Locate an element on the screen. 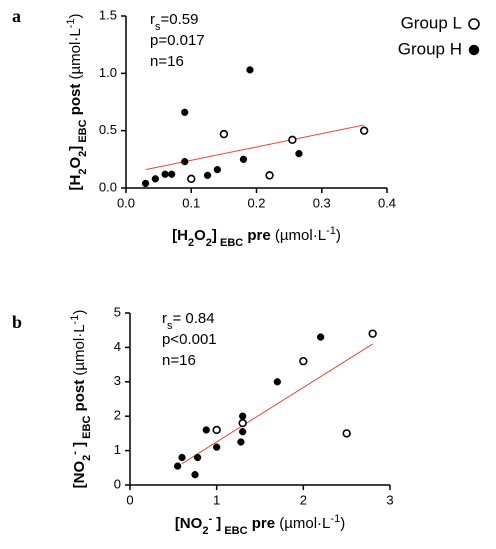  y-tick-label: 4 is located at coordinates (117, 346).